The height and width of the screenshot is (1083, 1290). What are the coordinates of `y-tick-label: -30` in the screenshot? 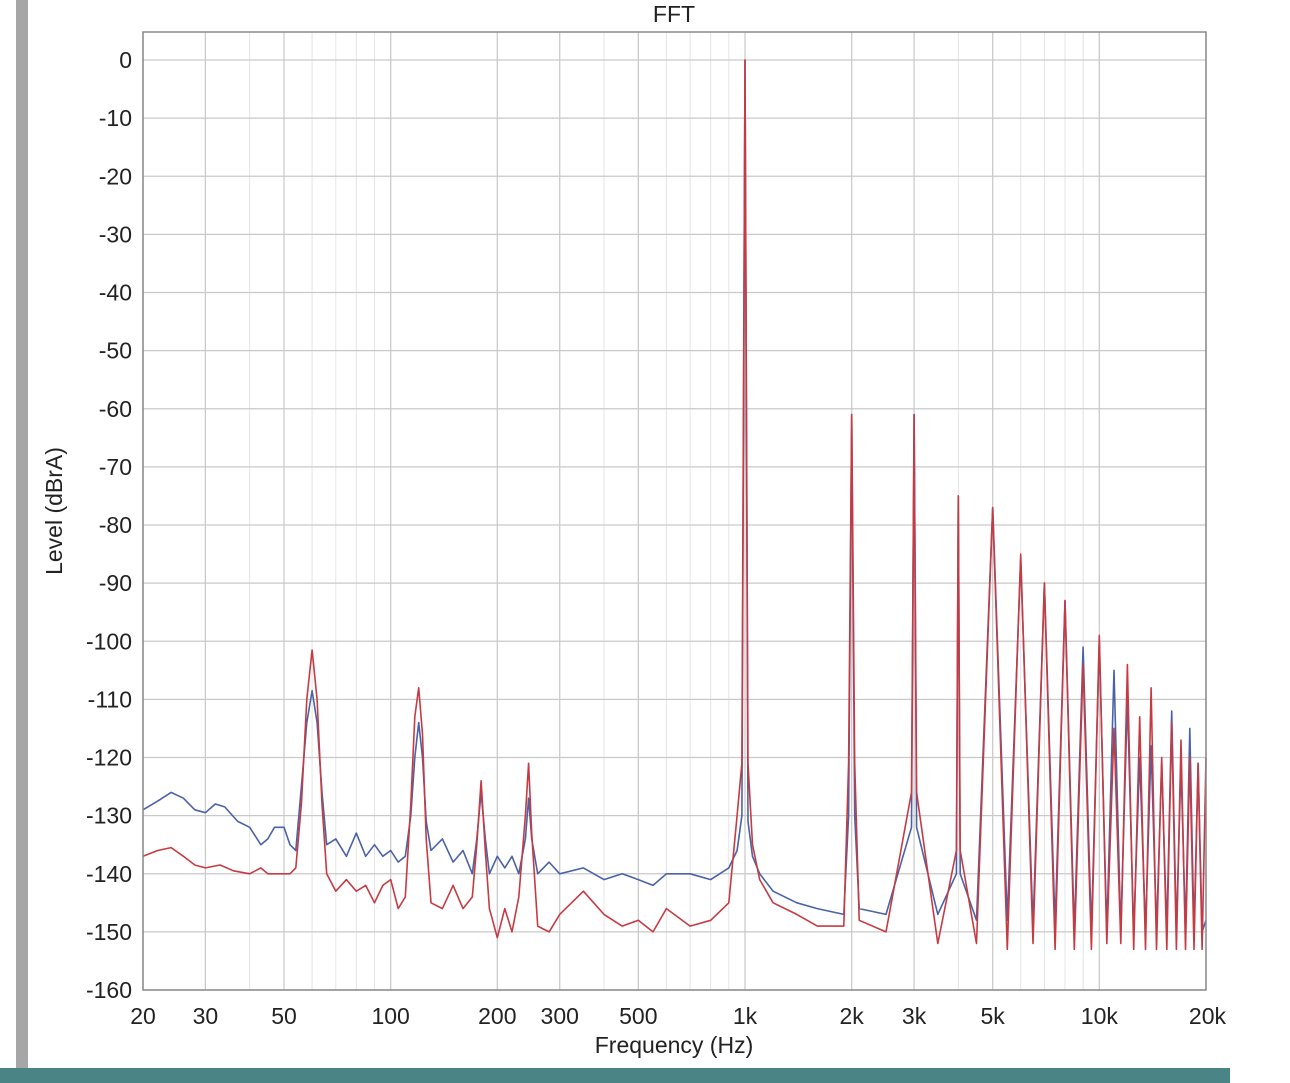 It's located at (115, 234).